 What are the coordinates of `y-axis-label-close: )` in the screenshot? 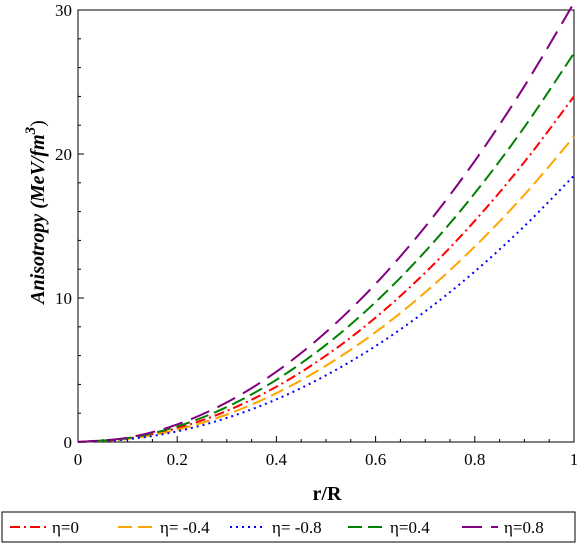 It's located at (38, 123).